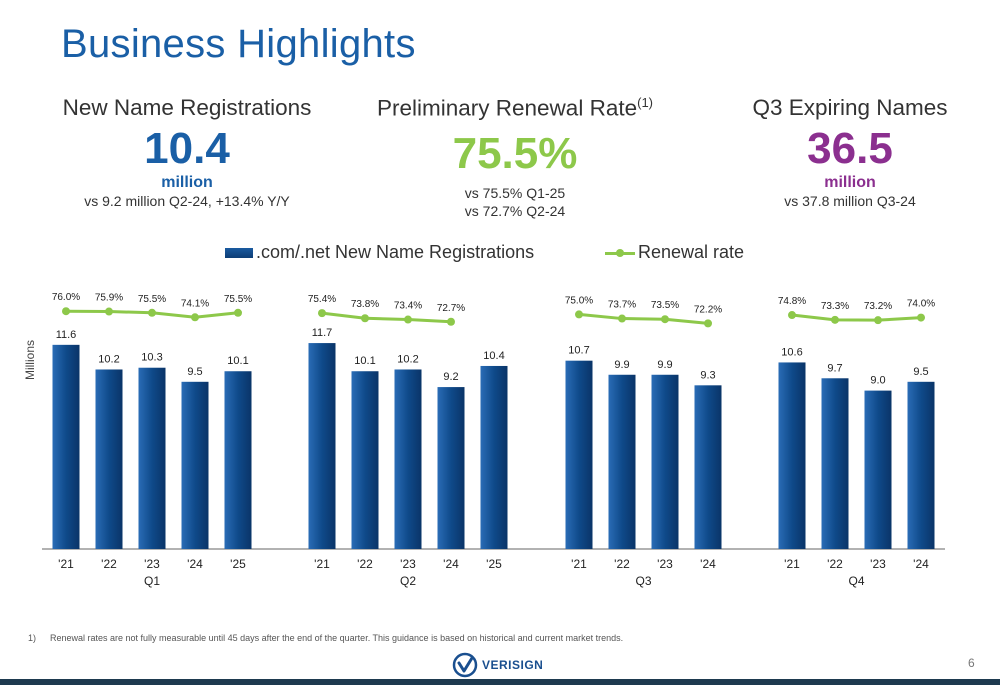  What do you see at coordinates (856, 581) in the screenshot?
I see `quarter-label: Q4` at bounding box center [856, 581].